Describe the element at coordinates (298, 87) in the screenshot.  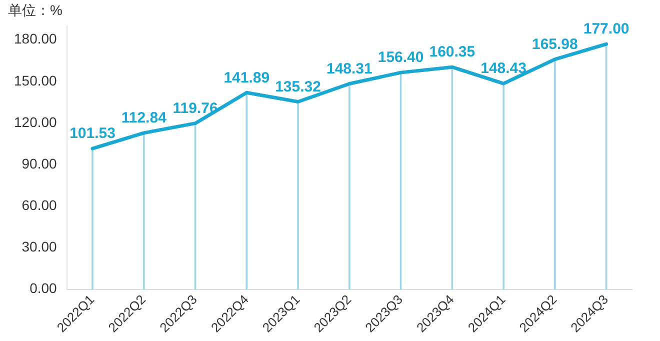
I see `data-label: 135.32` at that location.